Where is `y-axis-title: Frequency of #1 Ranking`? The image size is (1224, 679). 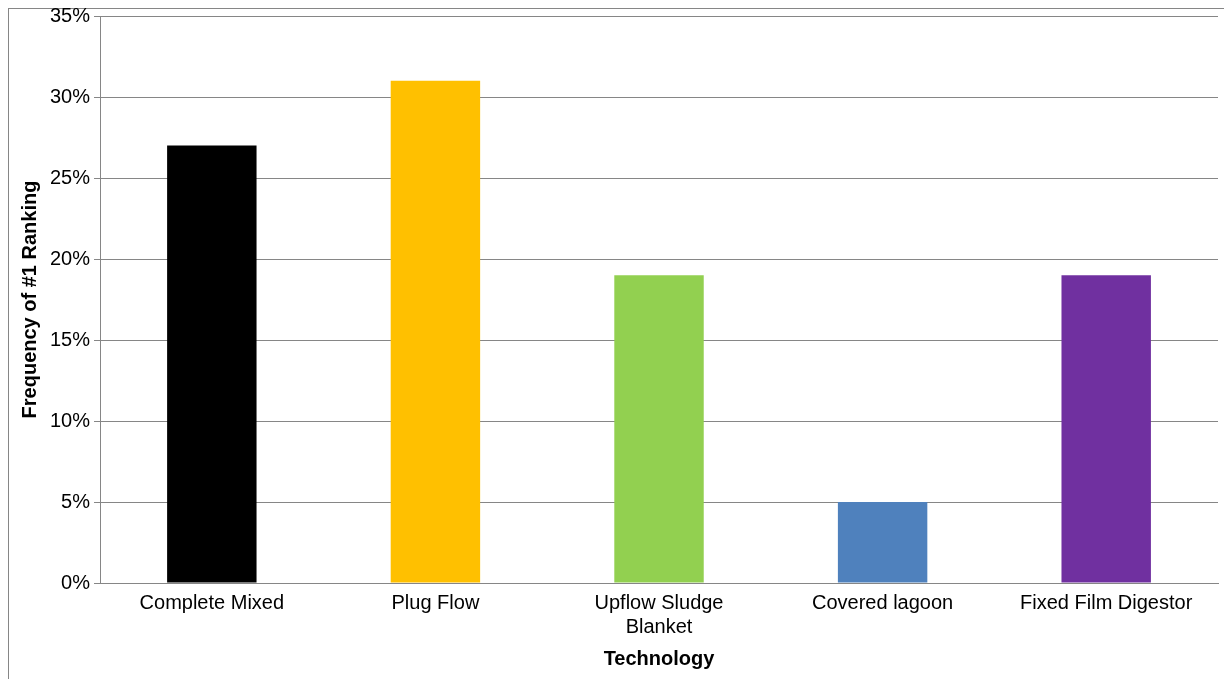
y-axis-title: Frequency of #1 Ranking is located at coordinates (28, 299).